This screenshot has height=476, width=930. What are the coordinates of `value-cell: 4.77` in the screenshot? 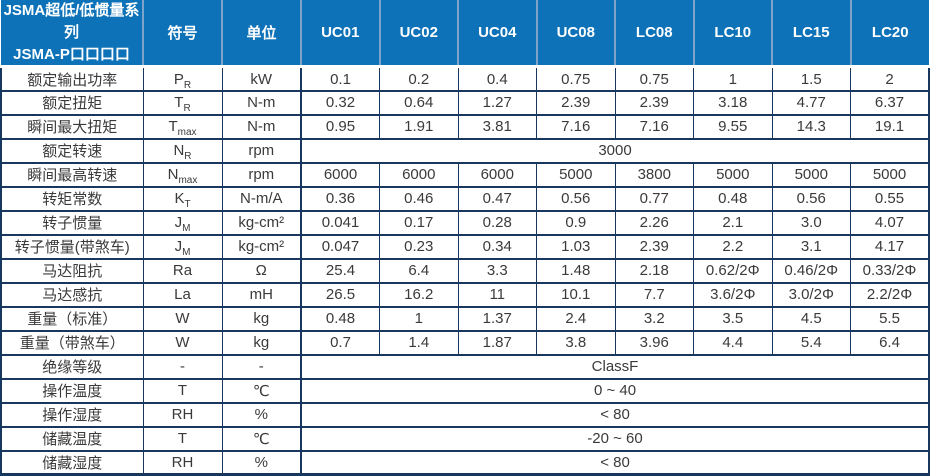 It's located at (811, 102).